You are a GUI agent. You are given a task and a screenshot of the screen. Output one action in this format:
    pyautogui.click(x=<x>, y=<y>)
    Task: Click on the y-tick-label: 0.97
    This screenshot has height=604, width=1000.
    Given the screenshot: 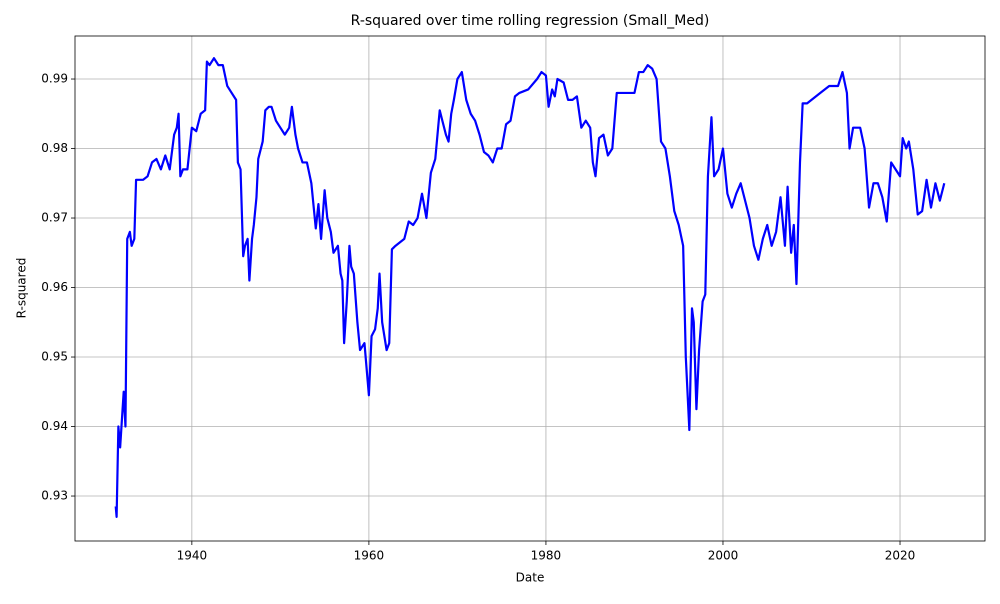 What is the action you would take?
    pyautogui.click(x=54, y=218)
    